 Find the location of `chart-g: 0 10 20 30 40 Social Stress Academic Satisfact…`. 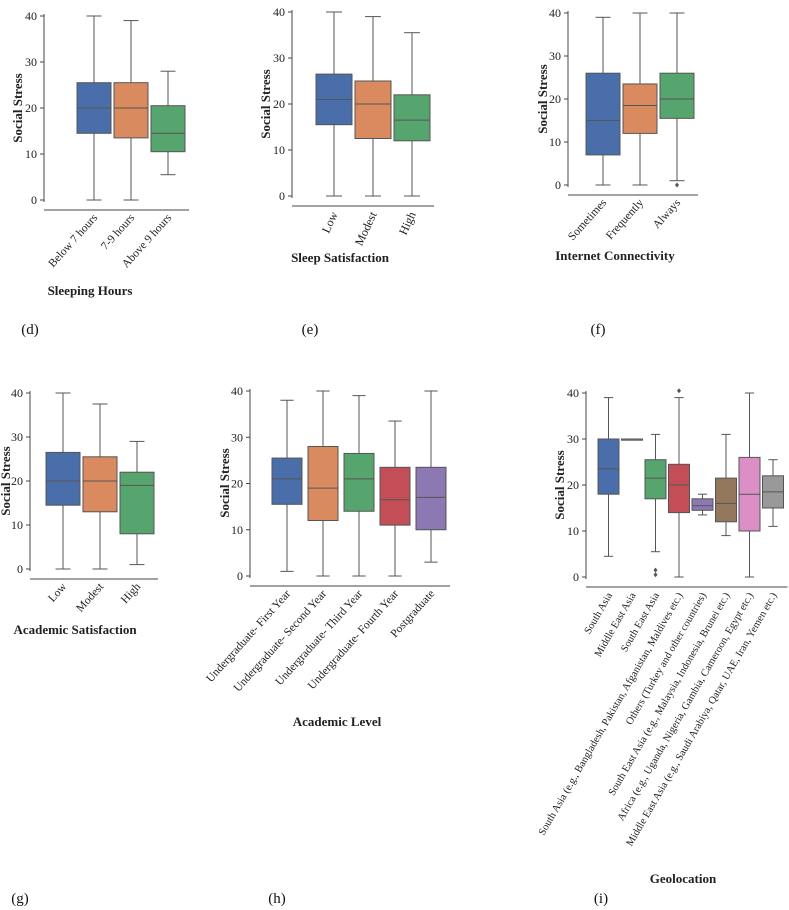

chart-g: 0 10 20 30 40 Social Stress Academic Satisfact… is located at coordinates (79, 511).